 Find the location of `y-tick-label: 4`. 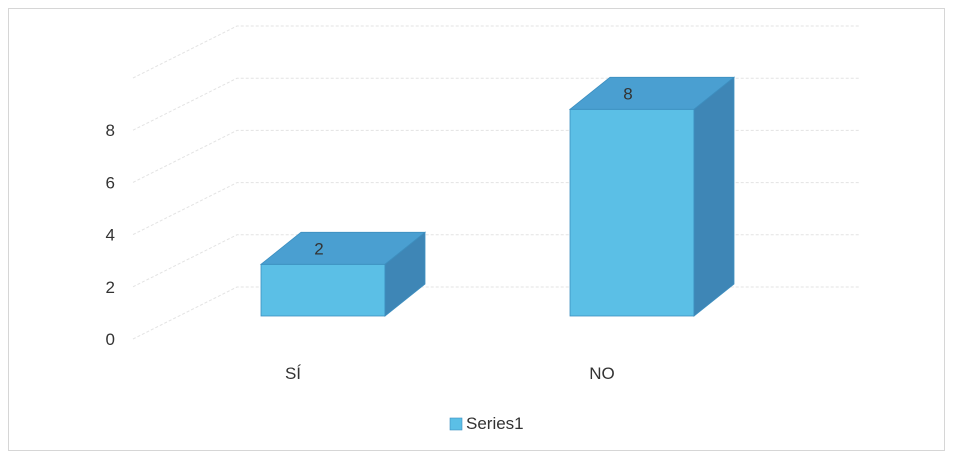

y-tick-label: 4 is located at coordinates (110, 235).